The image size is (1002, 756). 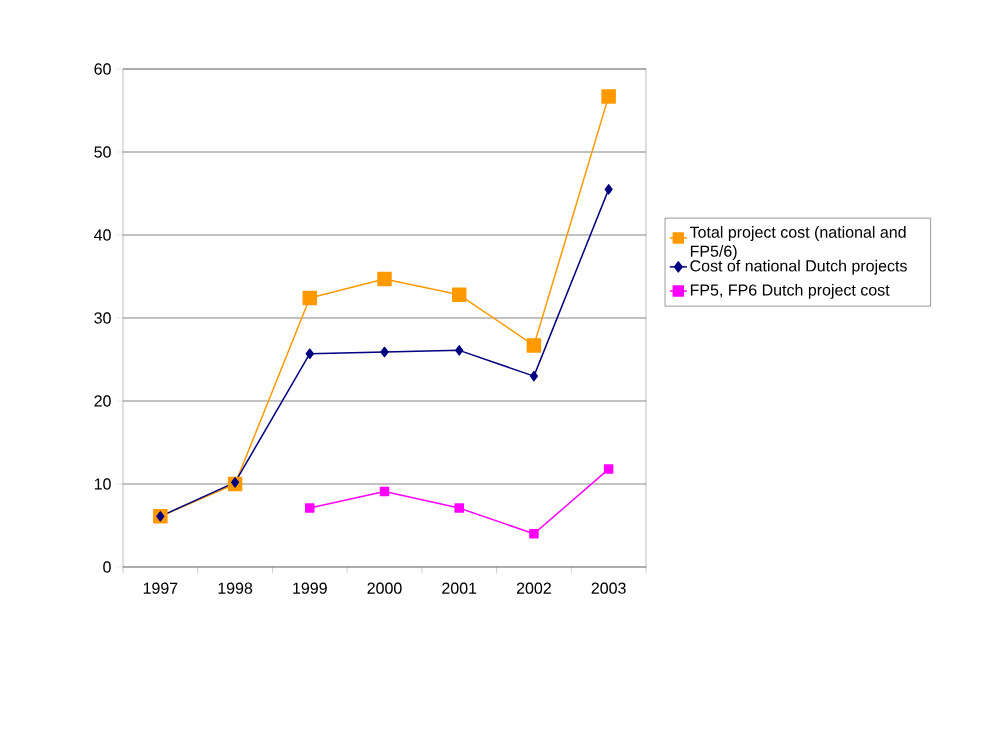 What do you see at coordinates (310, 588) in the screenshot?
I see `x-tick-label: 1999` at bounding box center [310, 588].